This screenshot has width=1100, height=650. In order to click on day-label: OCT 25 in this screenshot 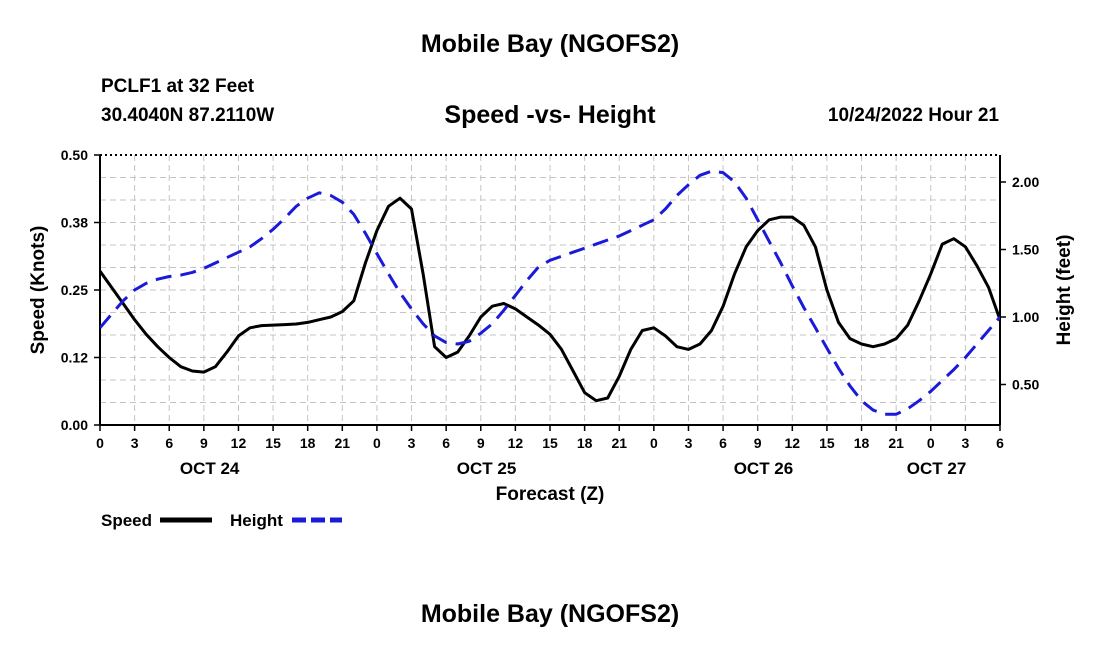, I will do `click(487, 468)`.